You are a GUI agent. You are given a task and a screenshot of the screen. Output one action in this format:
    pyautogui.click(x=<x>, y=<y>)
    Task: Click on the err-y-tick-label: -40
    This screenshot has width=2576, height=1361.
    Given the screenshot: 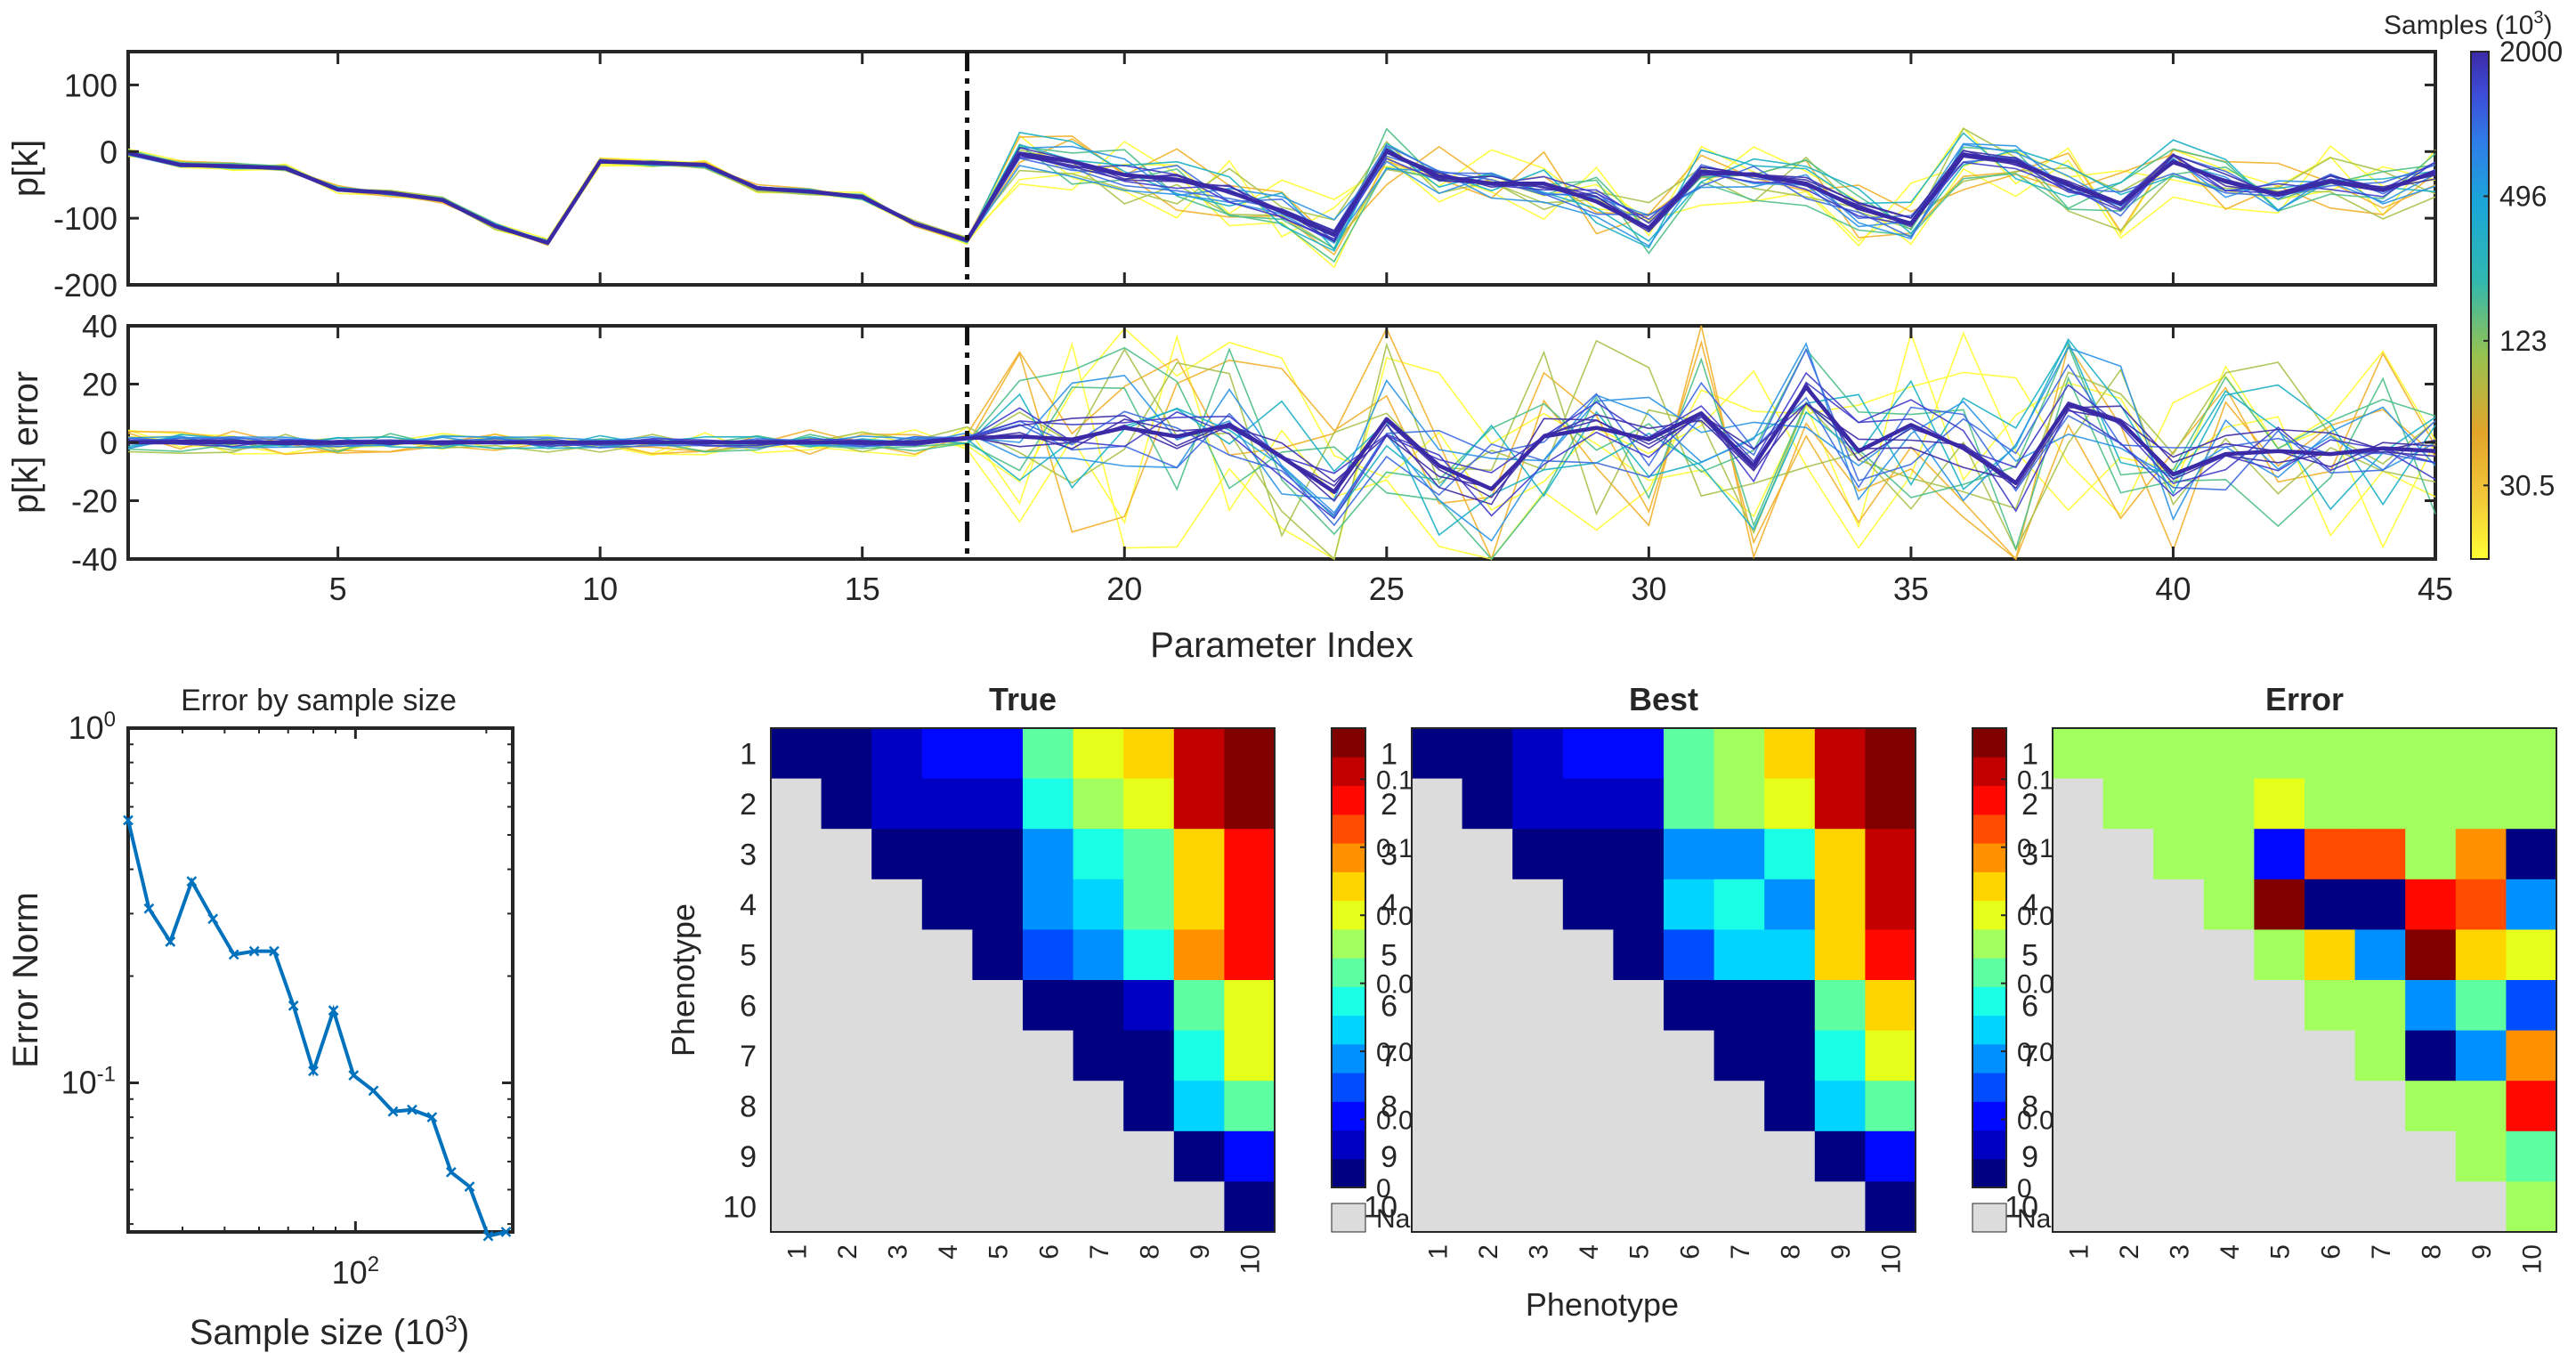 What is the action you would take?
    pyautogui.click(x=94, y=559)
    